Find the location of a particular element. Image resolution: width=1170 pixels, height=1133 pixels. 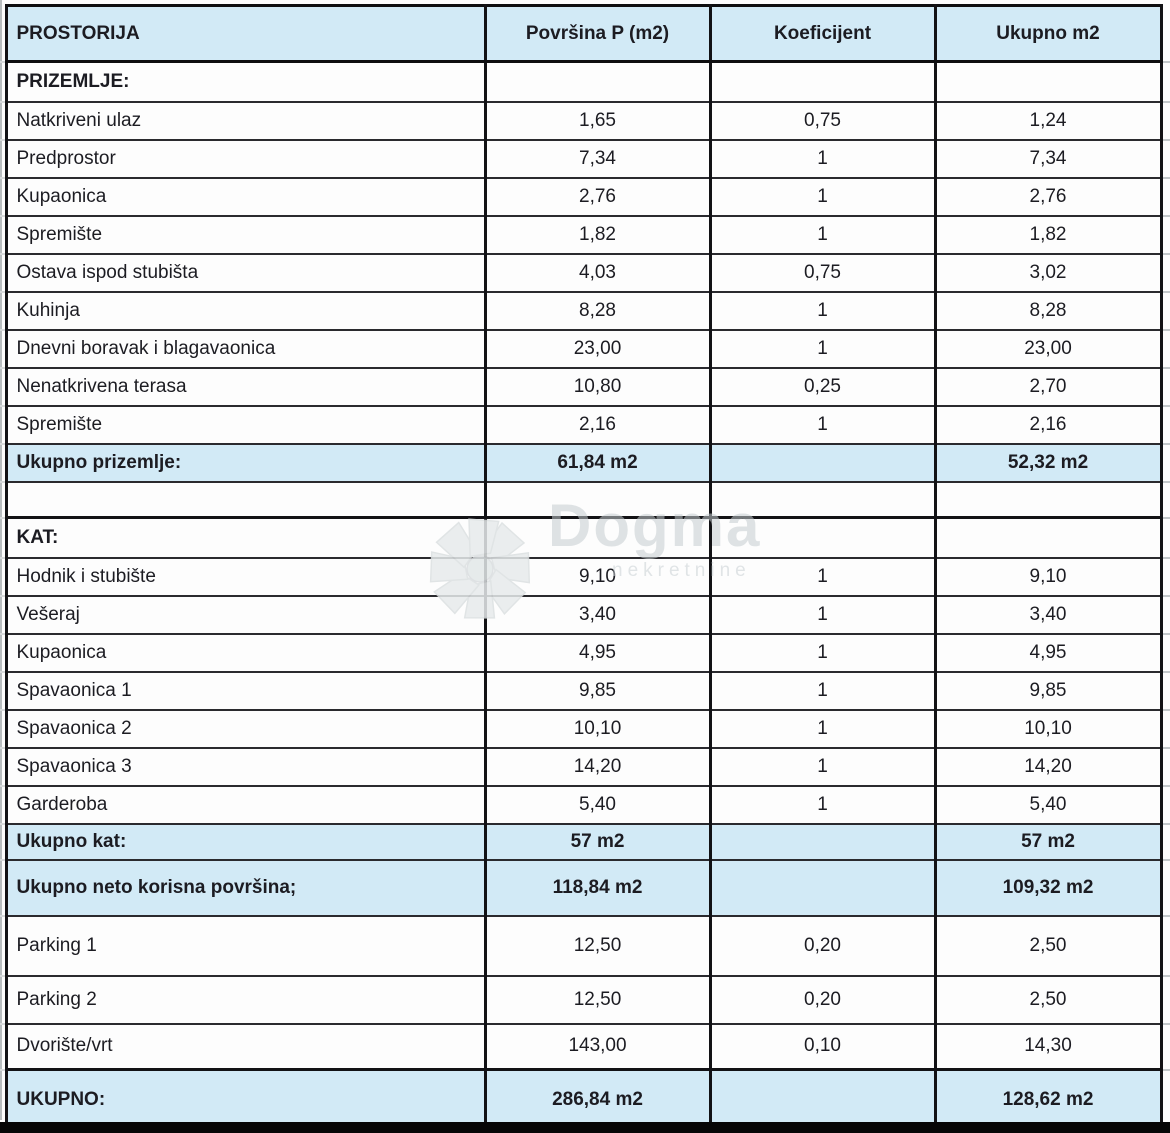

povrsina-cell: 10,80 is located at coordinates (597, 386).